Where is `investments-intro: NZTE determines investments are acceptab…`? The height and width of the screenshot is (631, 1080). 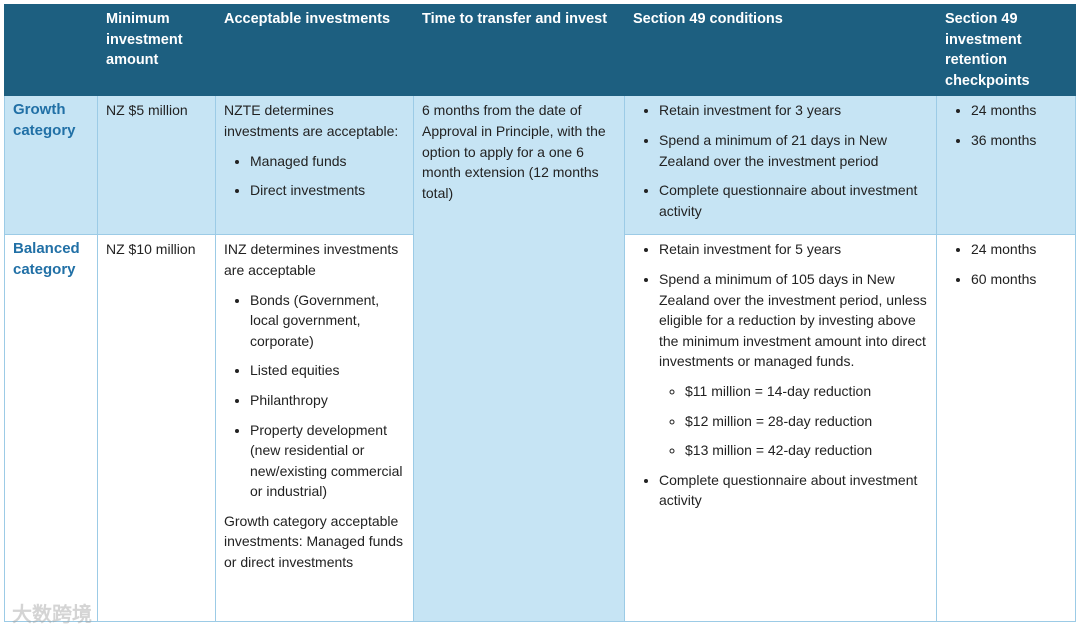
investments-intro: NZTE determines investments are acceptab… is located at coordinates (311, 120).